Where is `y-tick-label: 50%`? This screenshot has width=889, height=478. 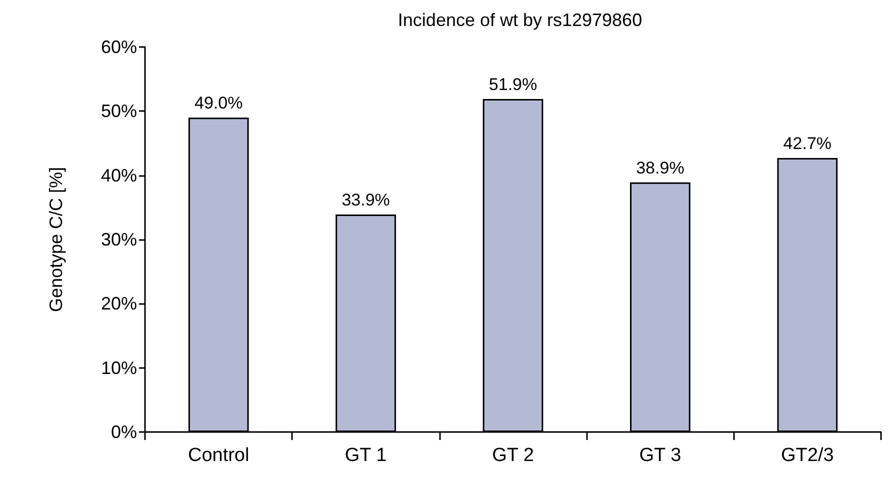 y-tick-label: 50% is located at coordinates (118, 111).